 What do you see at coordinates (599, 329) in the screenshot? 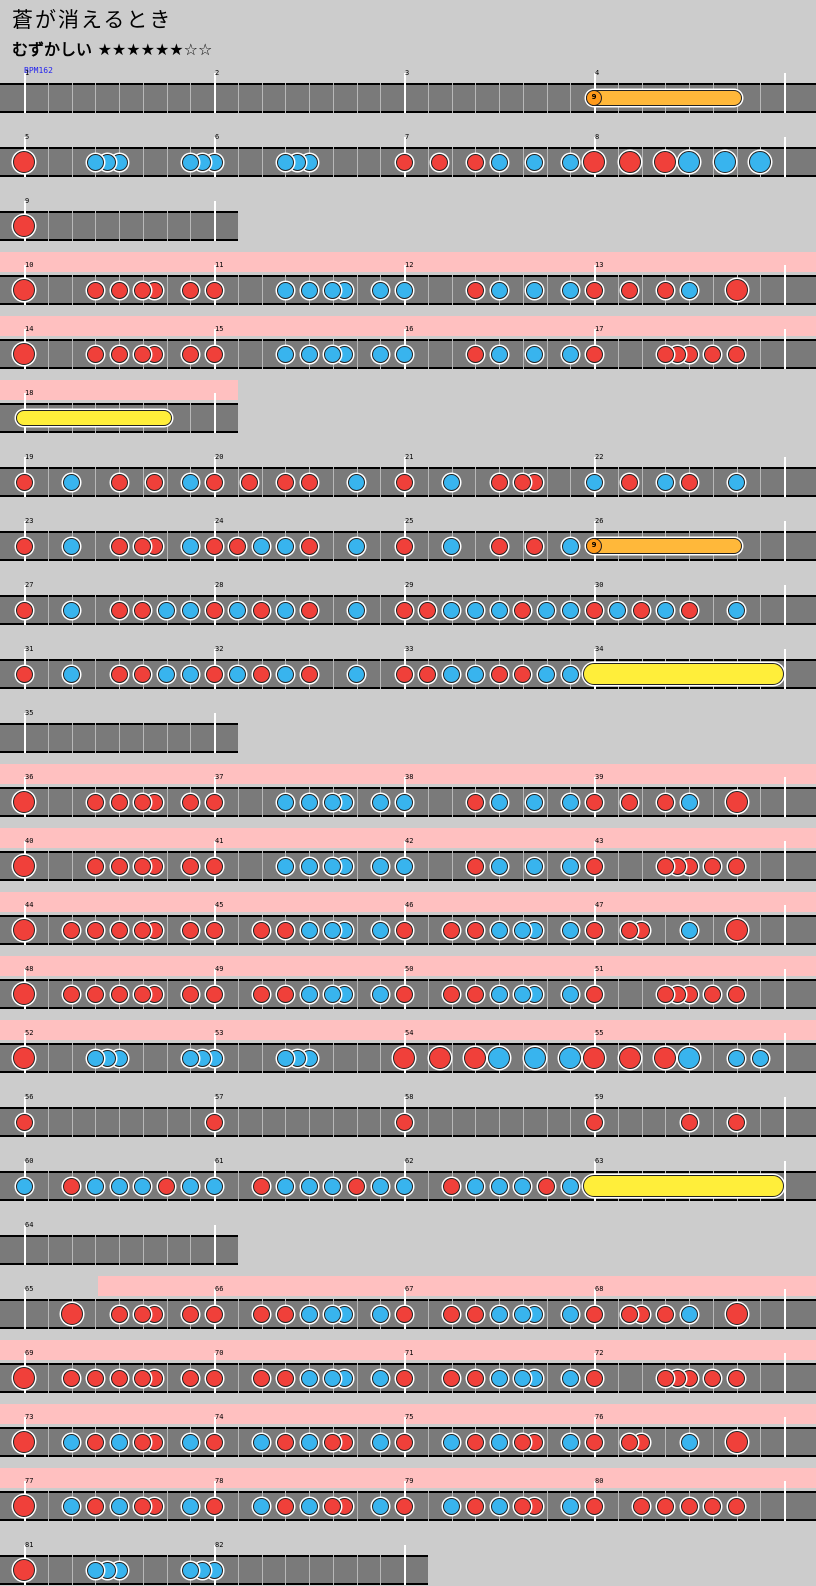
I see `bar-number: 17` at bounding box center [599, 329].